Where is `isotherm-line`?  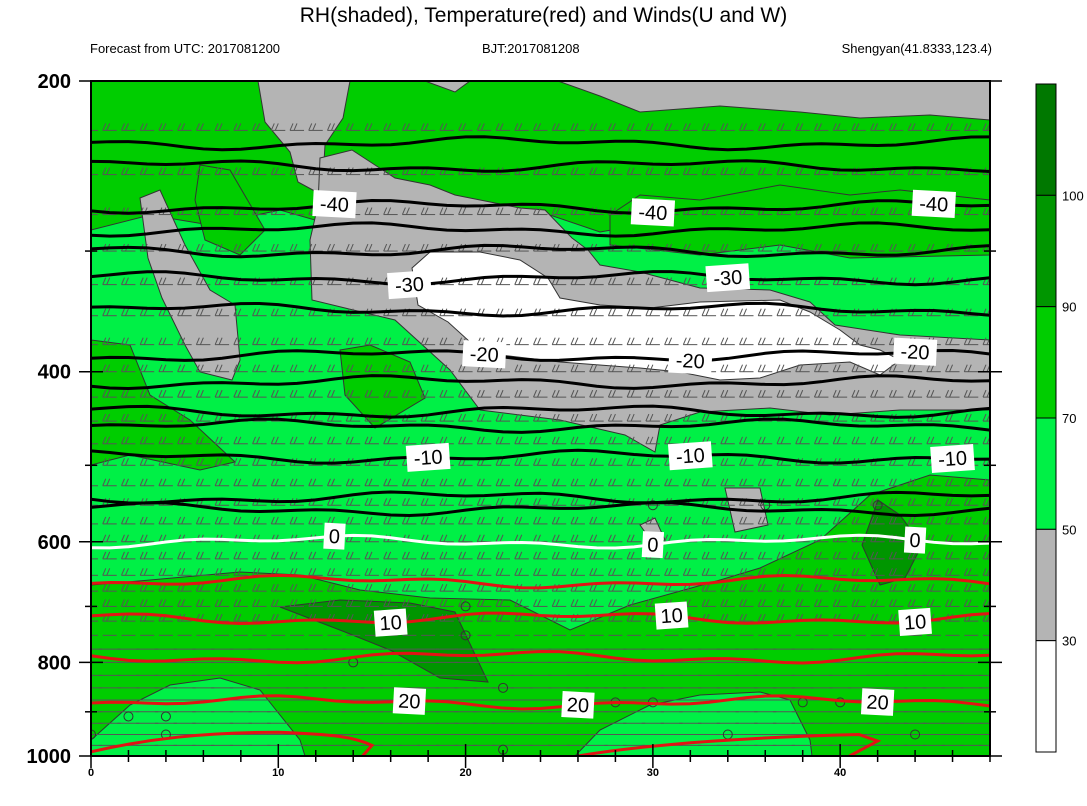 isotherm-line is located at coordinates (540, 229).